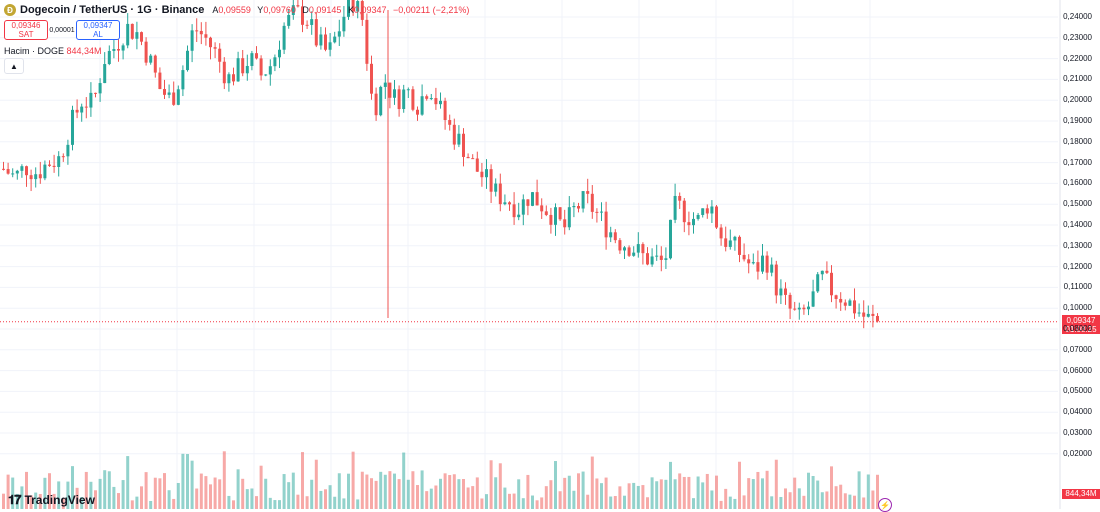 This screenshot has height=512, width=1100. I want to click on y-axis-tick-label: 0,13000, so click(1077, 245).